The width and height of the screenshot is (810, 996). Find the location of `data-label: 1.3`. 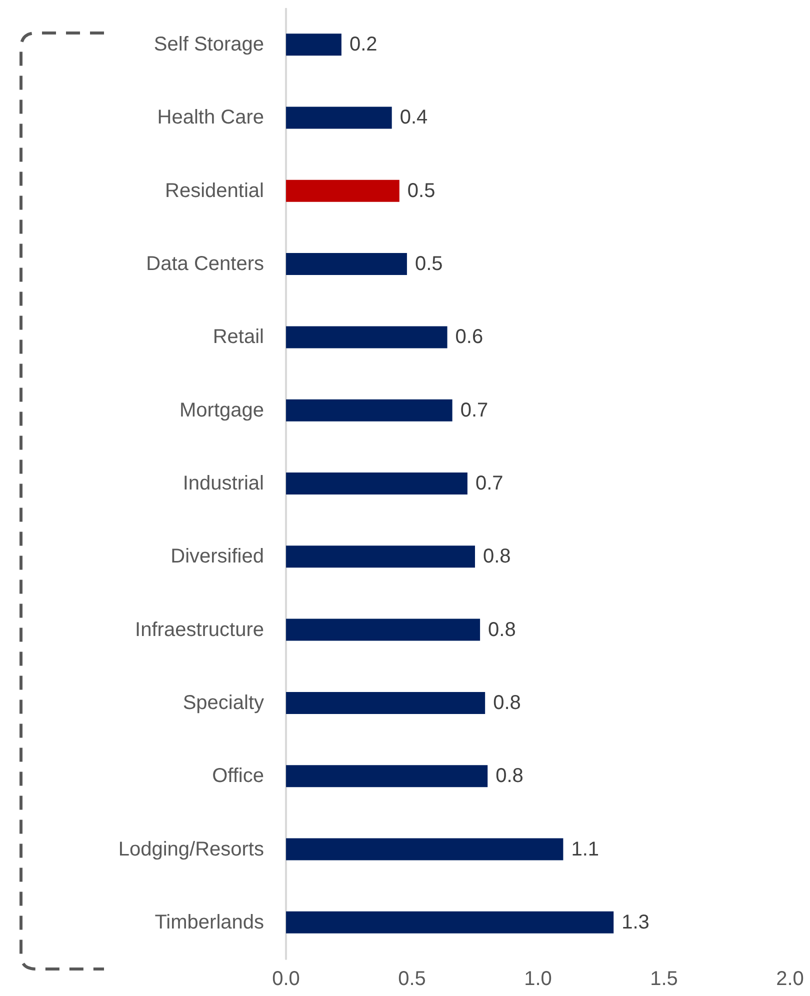

data-label: 1.3 is located at coordinates (636, 922).